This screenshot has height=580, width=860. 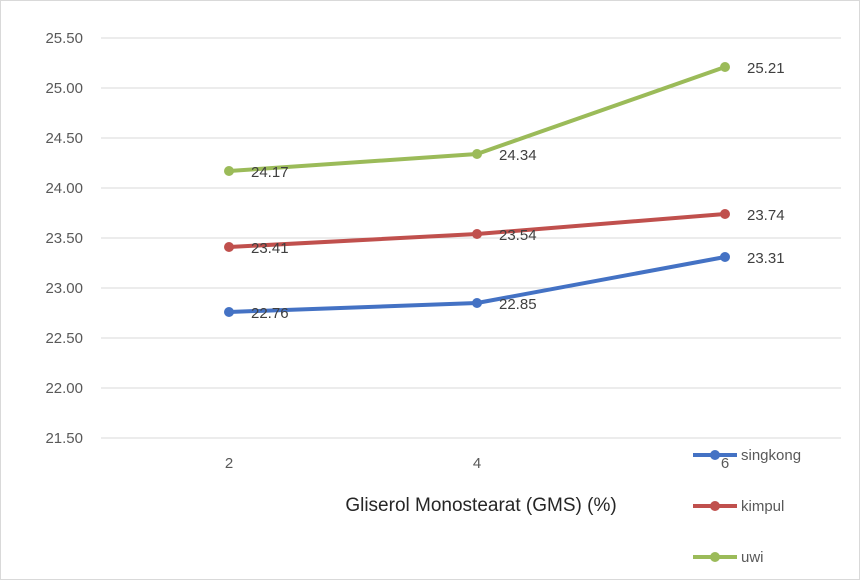 I want to click on data-label-singkong: 22.85, so click(x=518, y=304).